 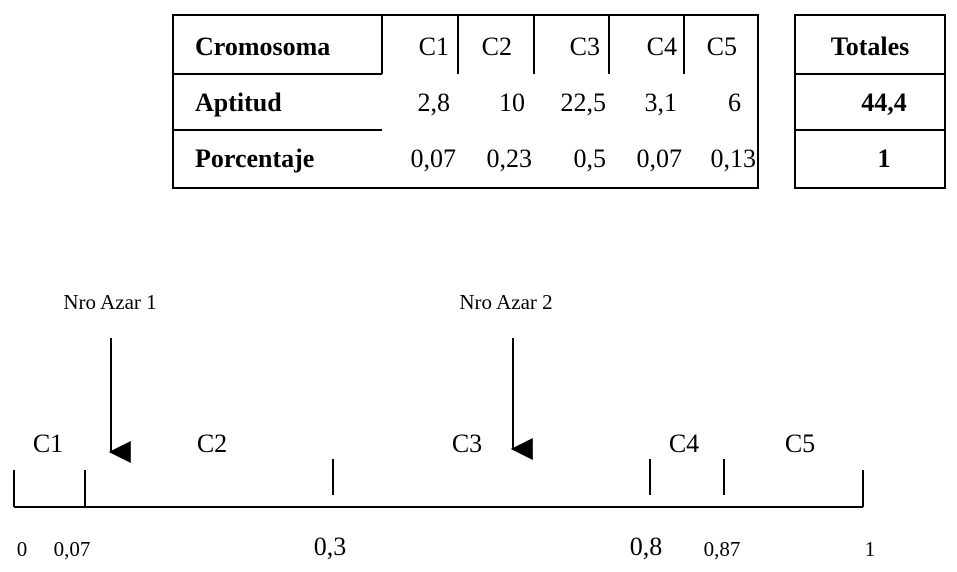 What do you see at coordinates (72, 549) in the screenshot?
I see `tick-label: 0,07` at bounding box center [72, 549].